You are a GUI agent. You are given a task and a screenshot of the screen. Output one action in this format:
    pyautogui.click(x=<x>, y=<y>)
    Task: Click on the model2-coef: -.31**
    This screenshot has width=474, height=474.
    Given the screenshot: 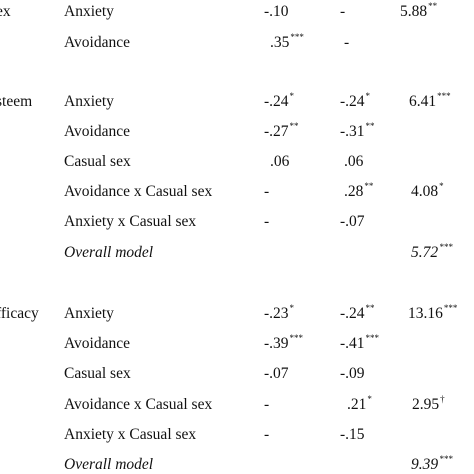 What is the action you would take?
    pyautogui.click(x=357, y=131)
    